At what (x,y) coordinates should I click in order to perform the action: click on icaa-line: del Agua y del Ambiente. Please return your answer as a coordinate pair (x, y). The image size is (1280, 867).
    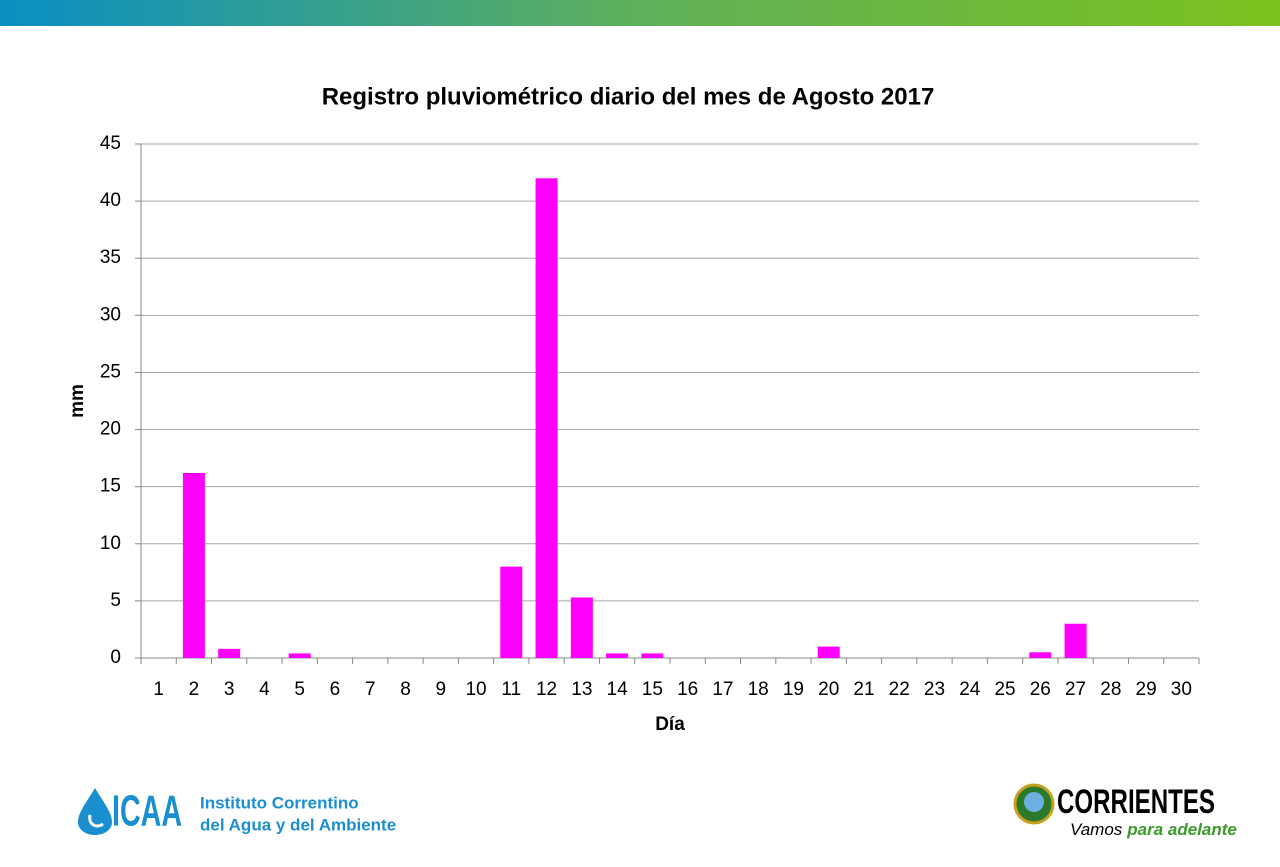
    Looking at the image, I should click on (298, 824).